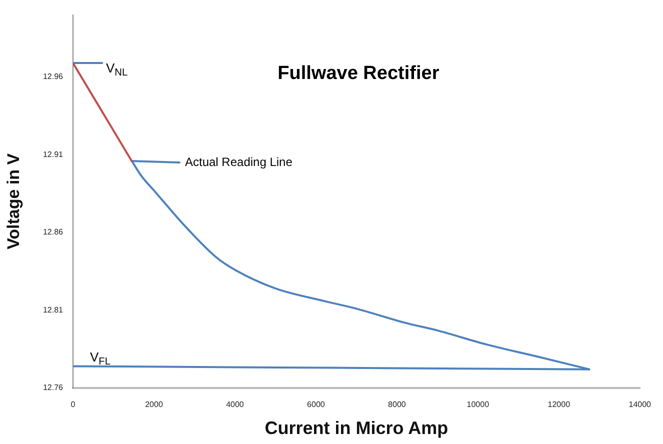  I want to click on y-tick-label: 12.91, so click(53, 154).